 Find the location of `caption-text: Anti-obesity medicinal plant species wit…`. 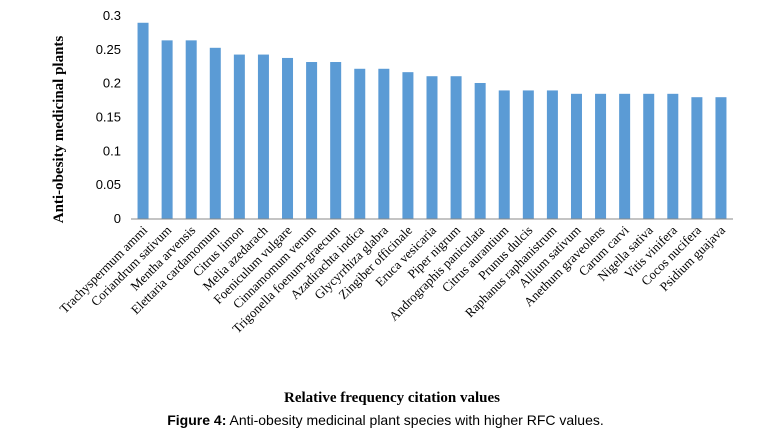

caption-text: Anti-obesity medicinal plant species wit… is located at coordinates (415, 420).